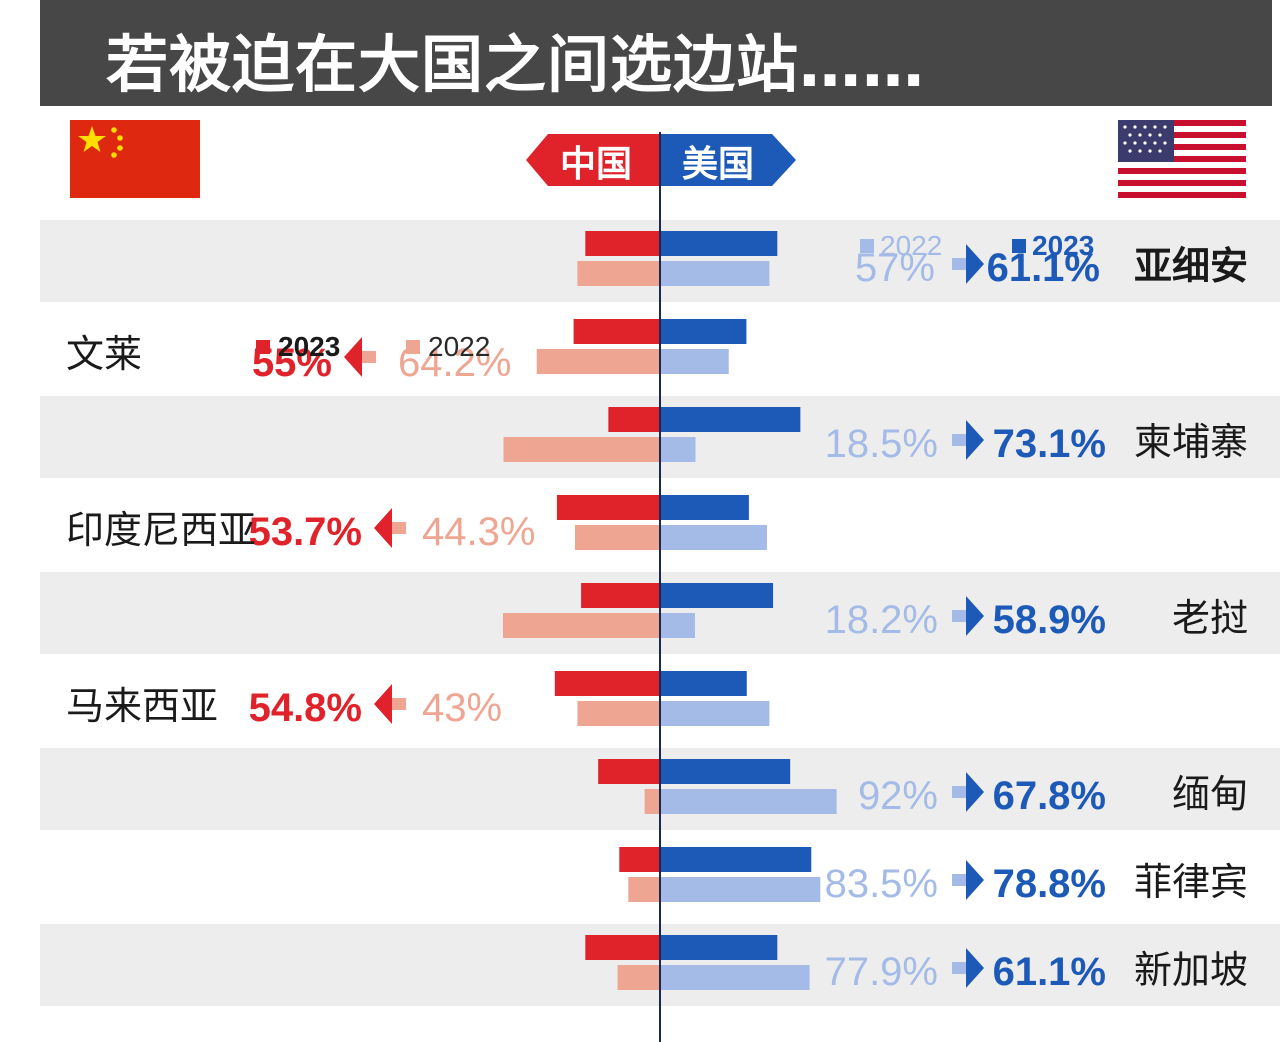  Describe the element at coordinates (142, 706) in the screenshot. I see `country-label: 马来西亚` at that location.